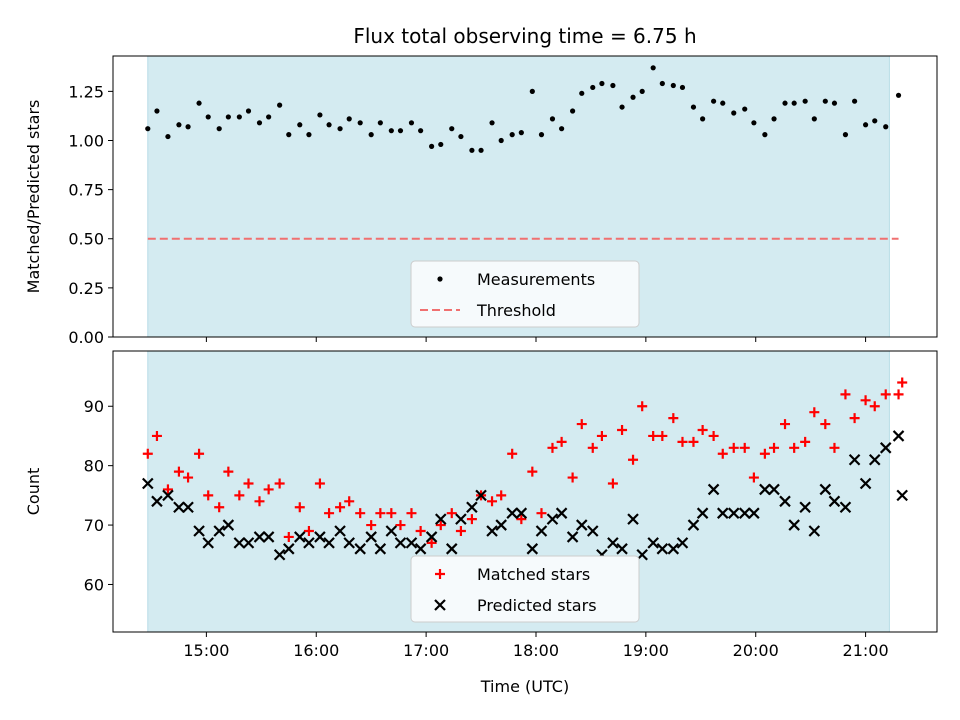  I want to click on legend-label: Predicted stars, so click(537, 605).